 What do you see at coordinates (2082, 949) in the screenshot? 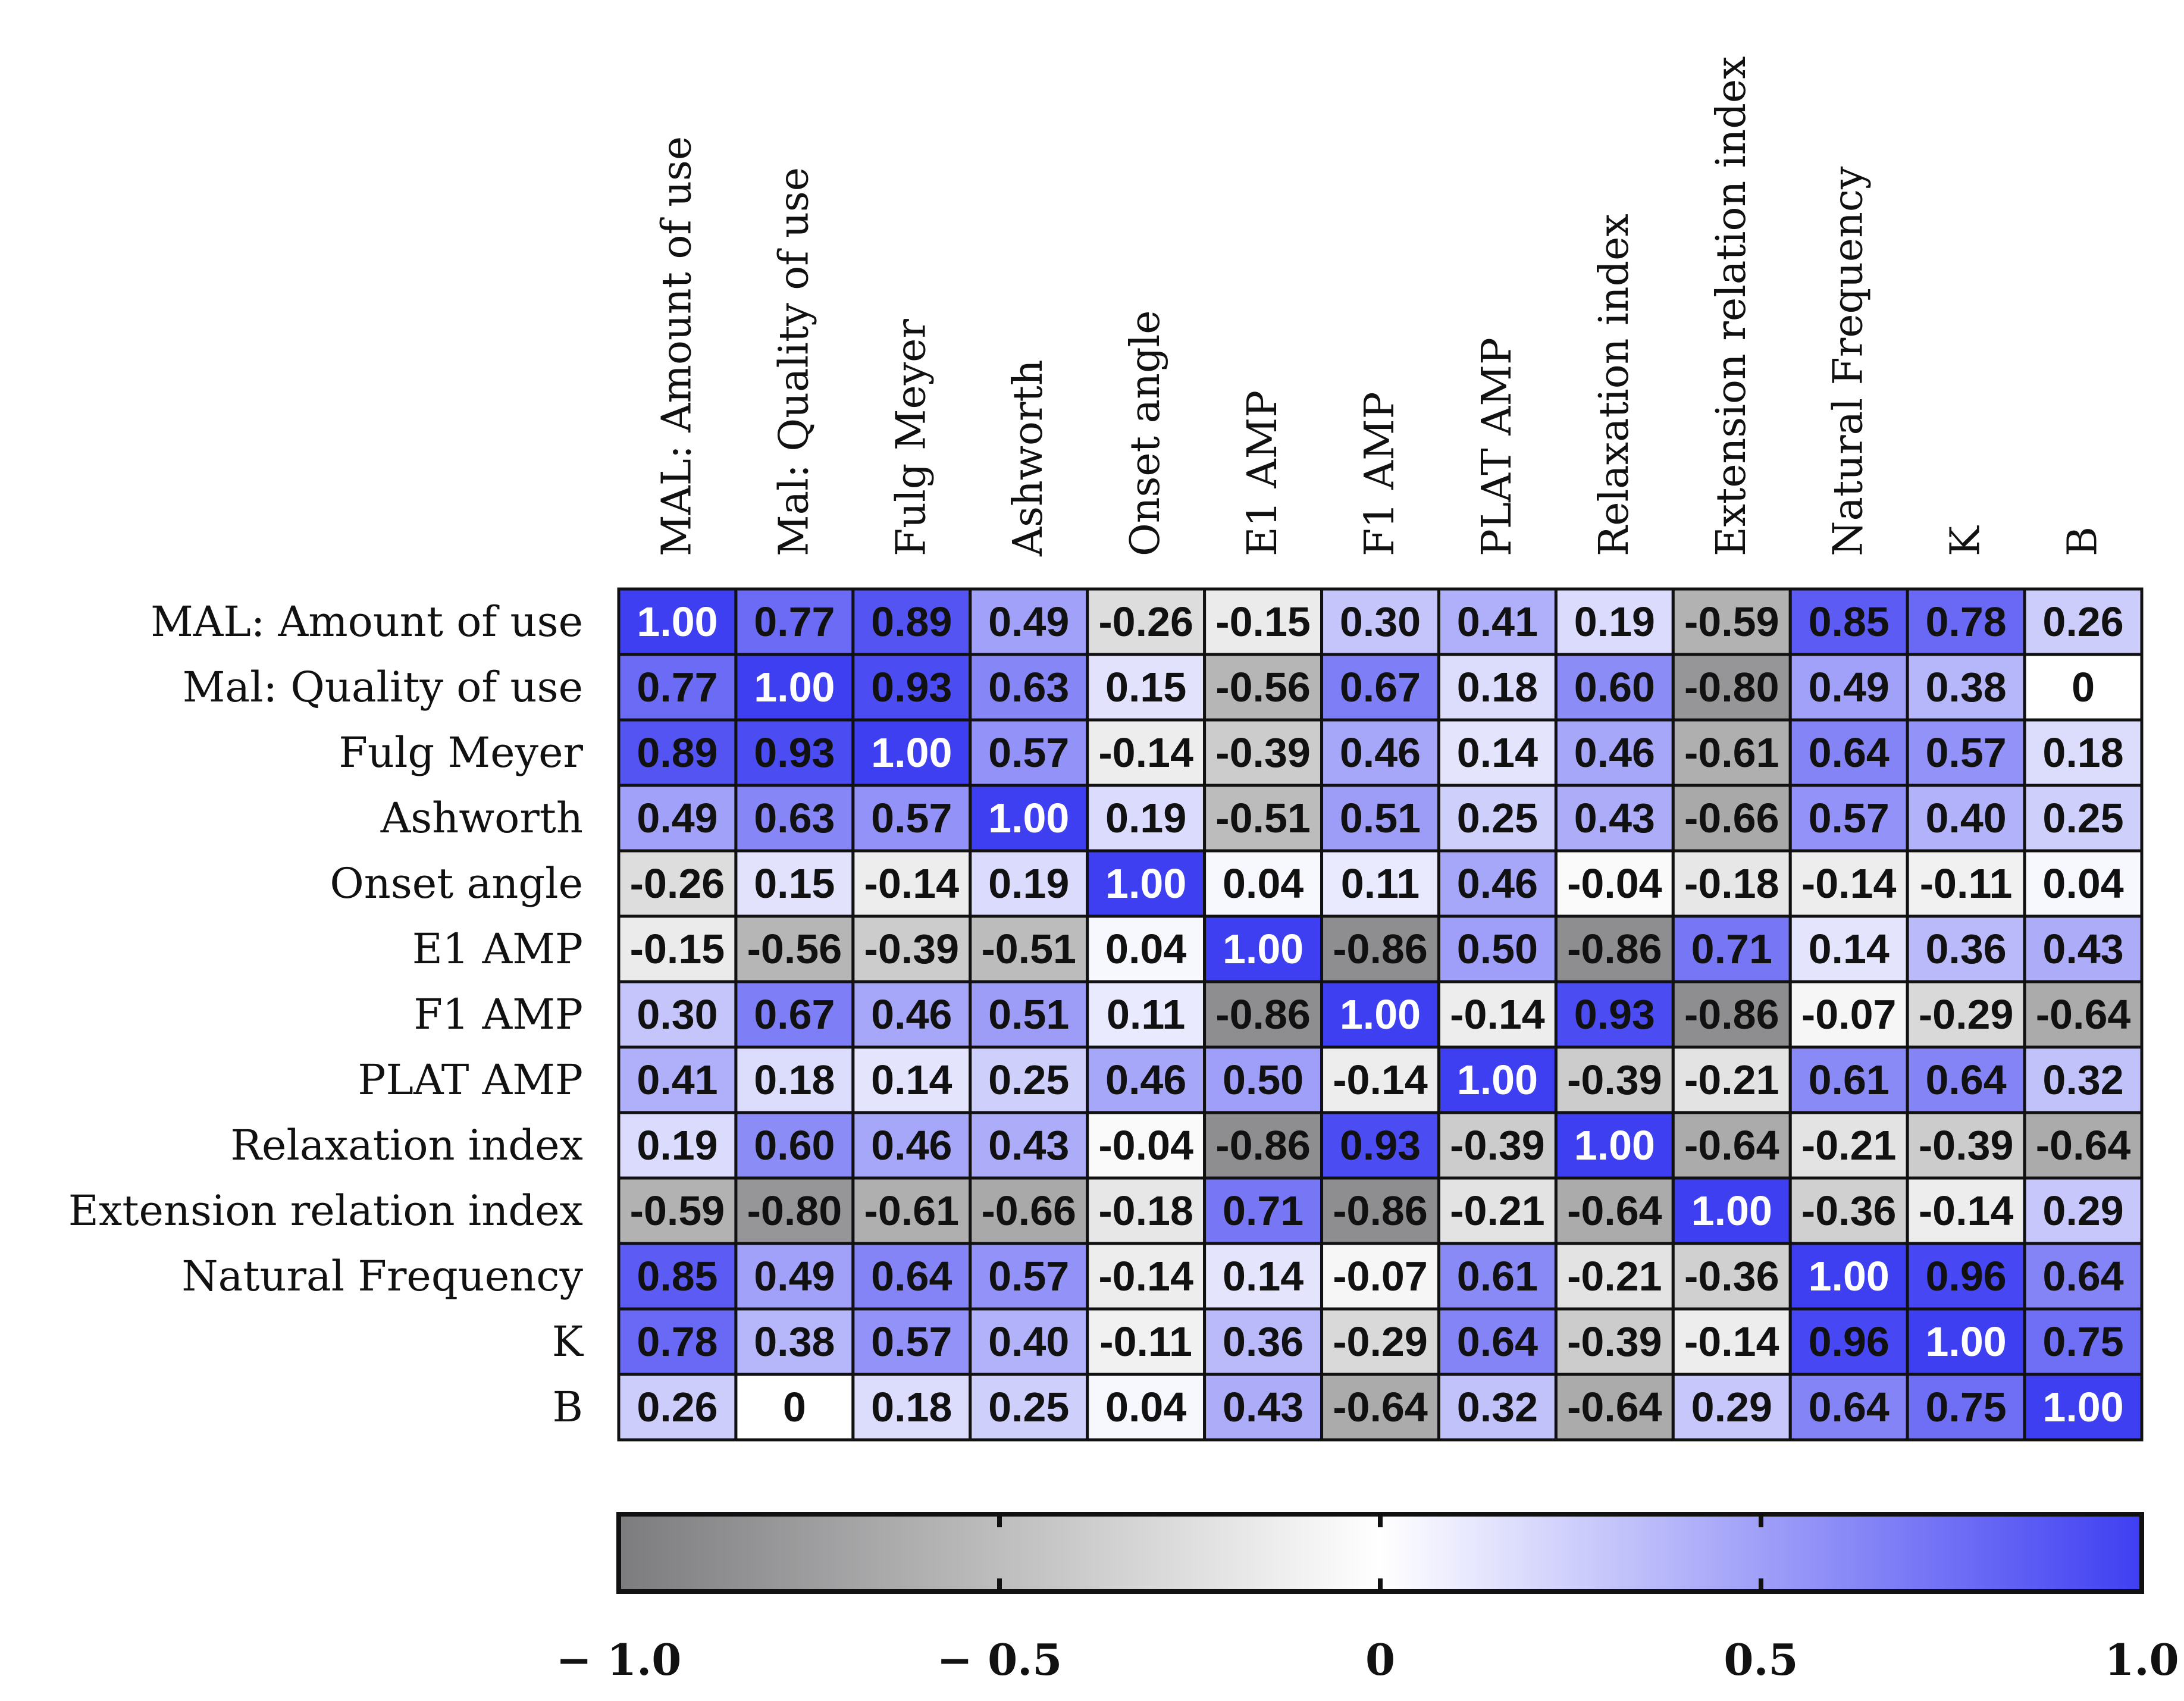
I see `cell-value-label: 0.43` at bounding box center [2082, 949].